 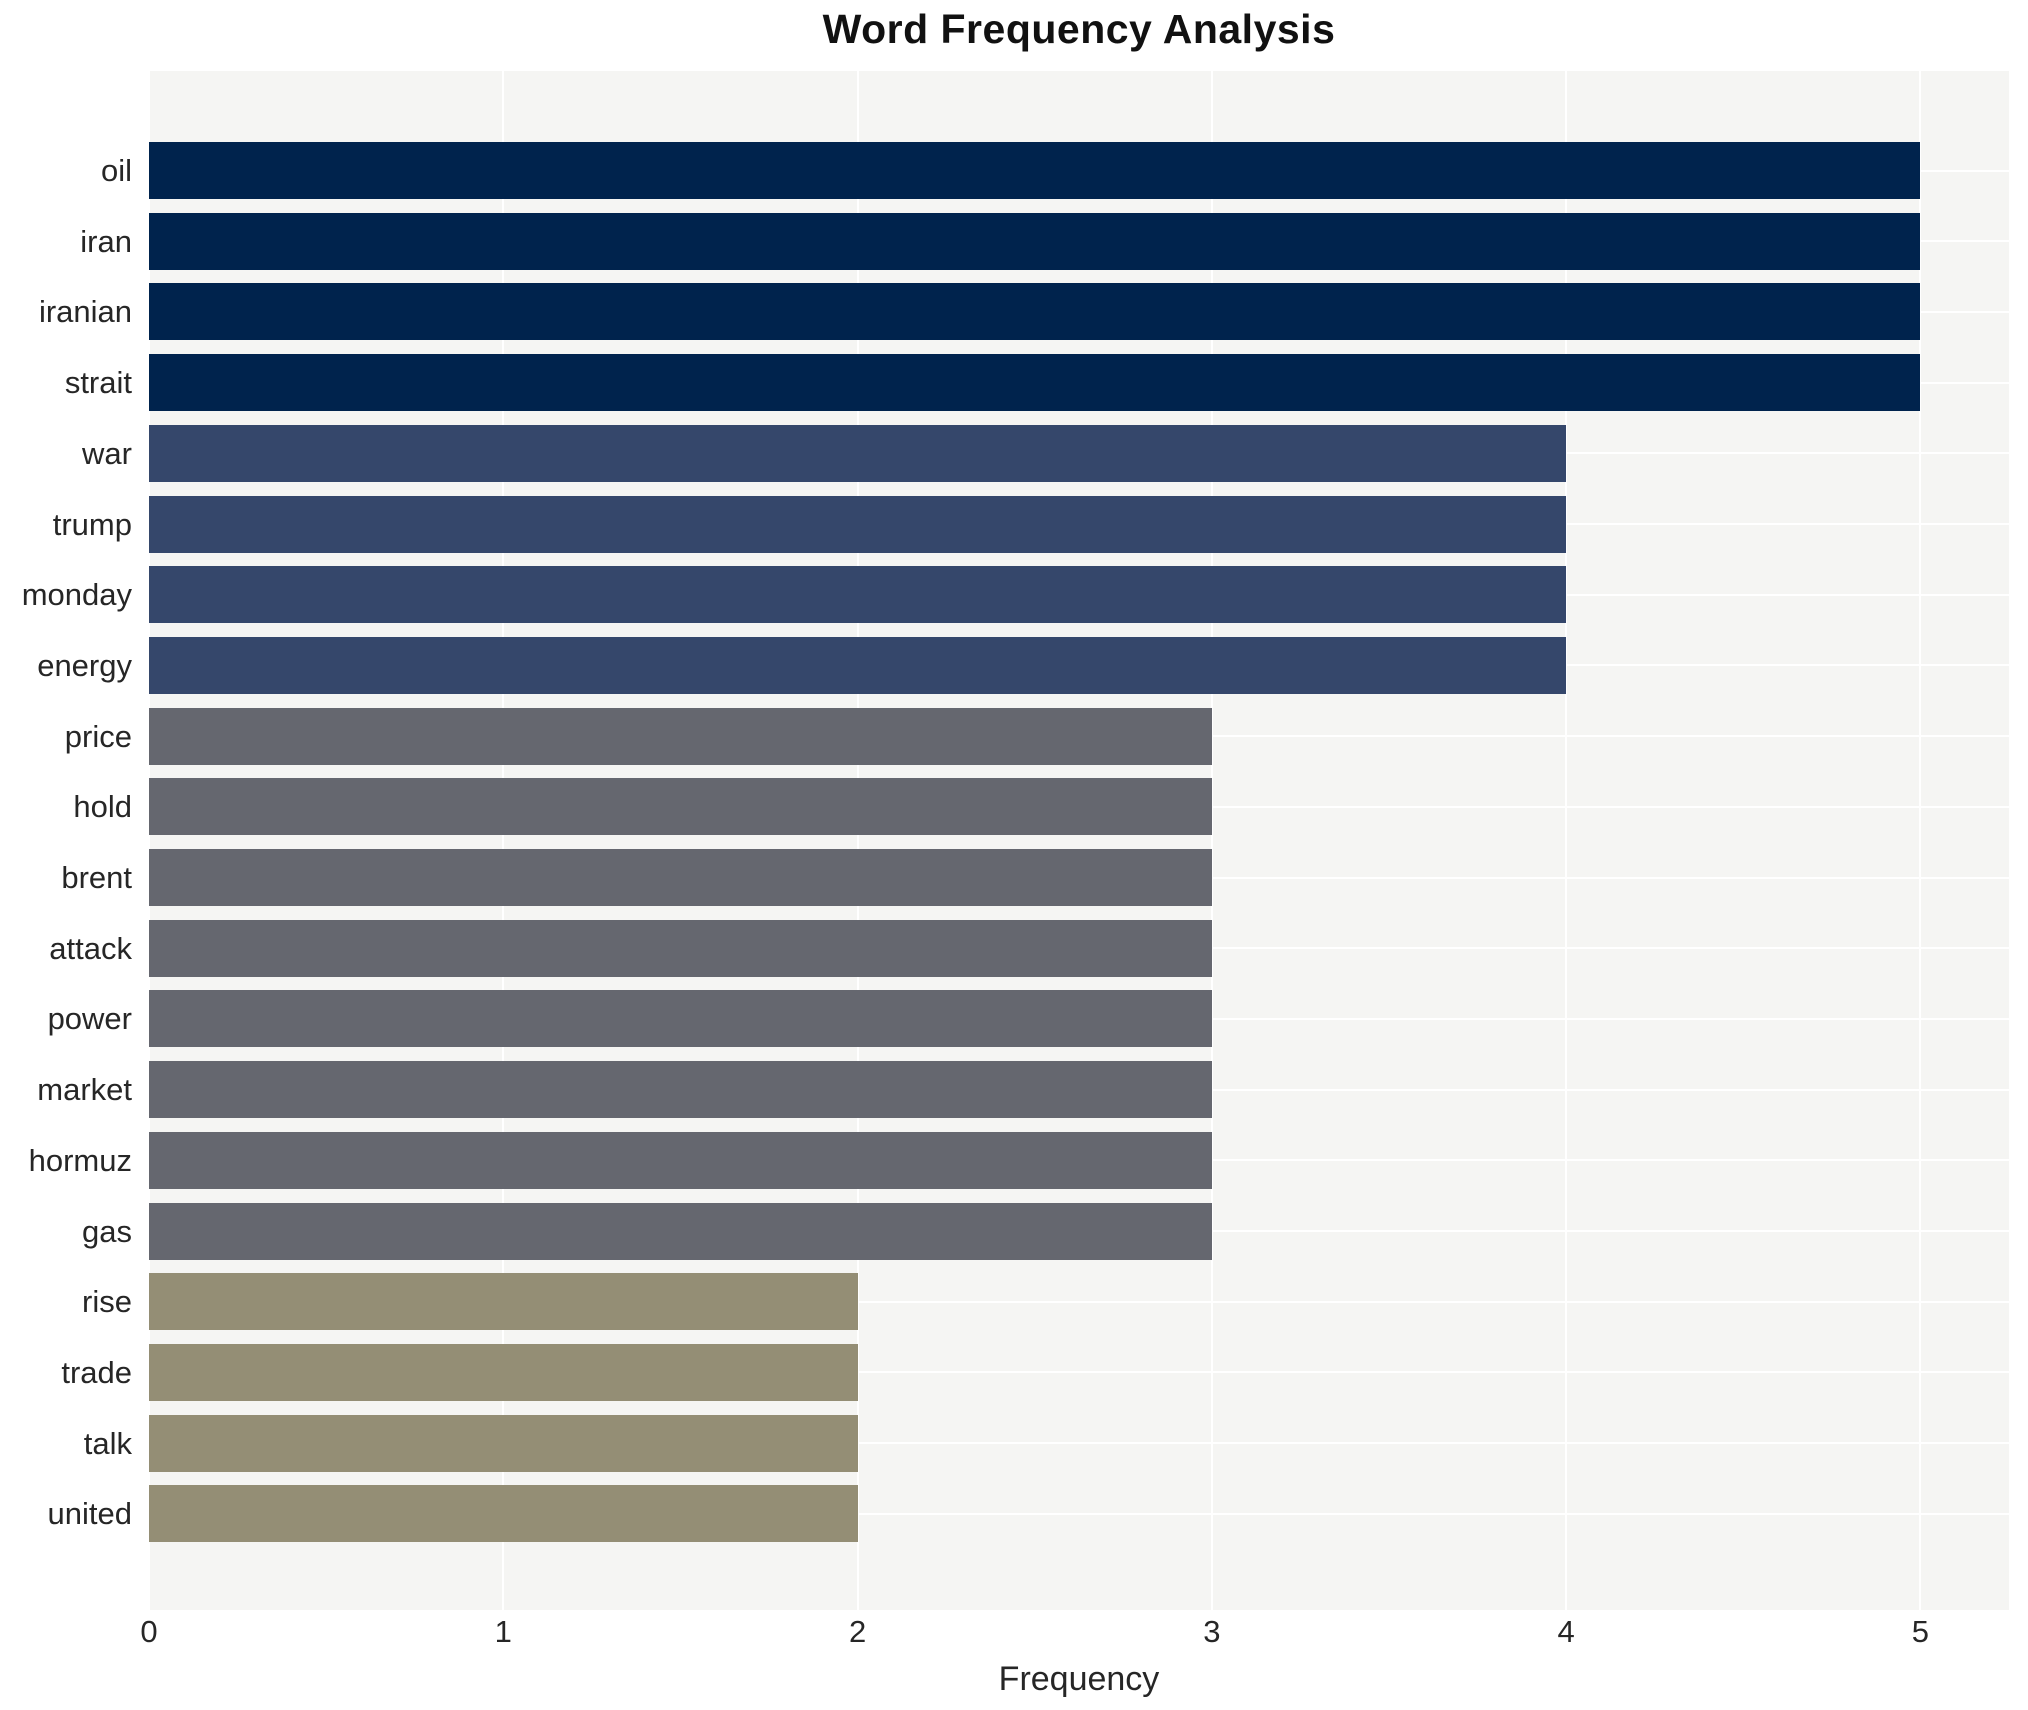 What do you see at coordinates (1035, 312) in the screenshot?
I see `frequency-bar-iranian` at bounding box center [1035, 312].